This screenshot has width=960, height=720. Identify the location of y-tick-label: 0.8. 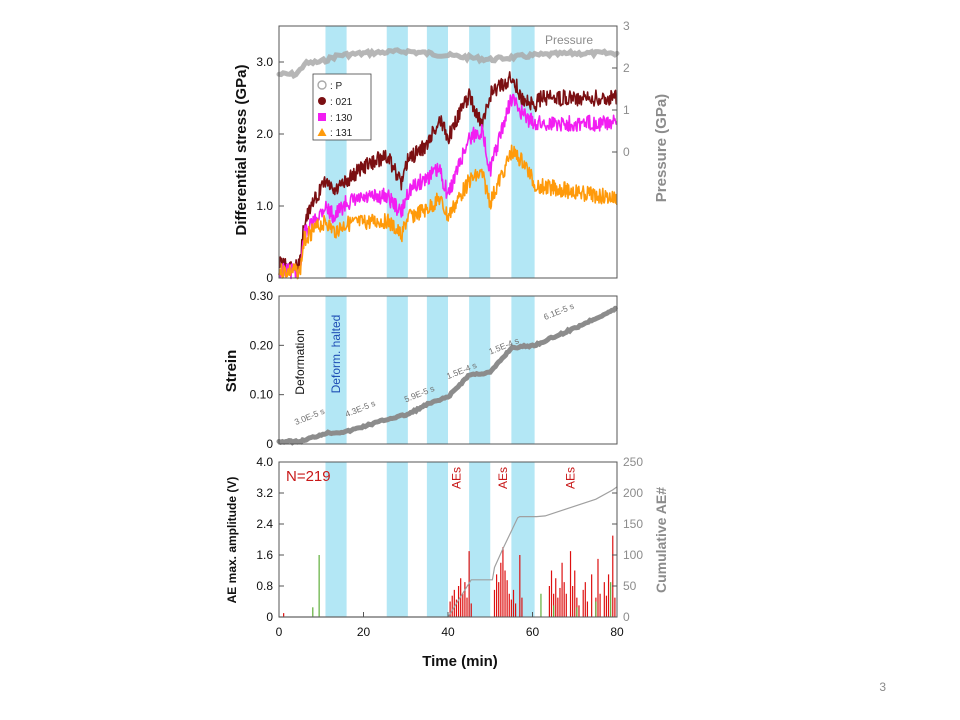
(264, 586).